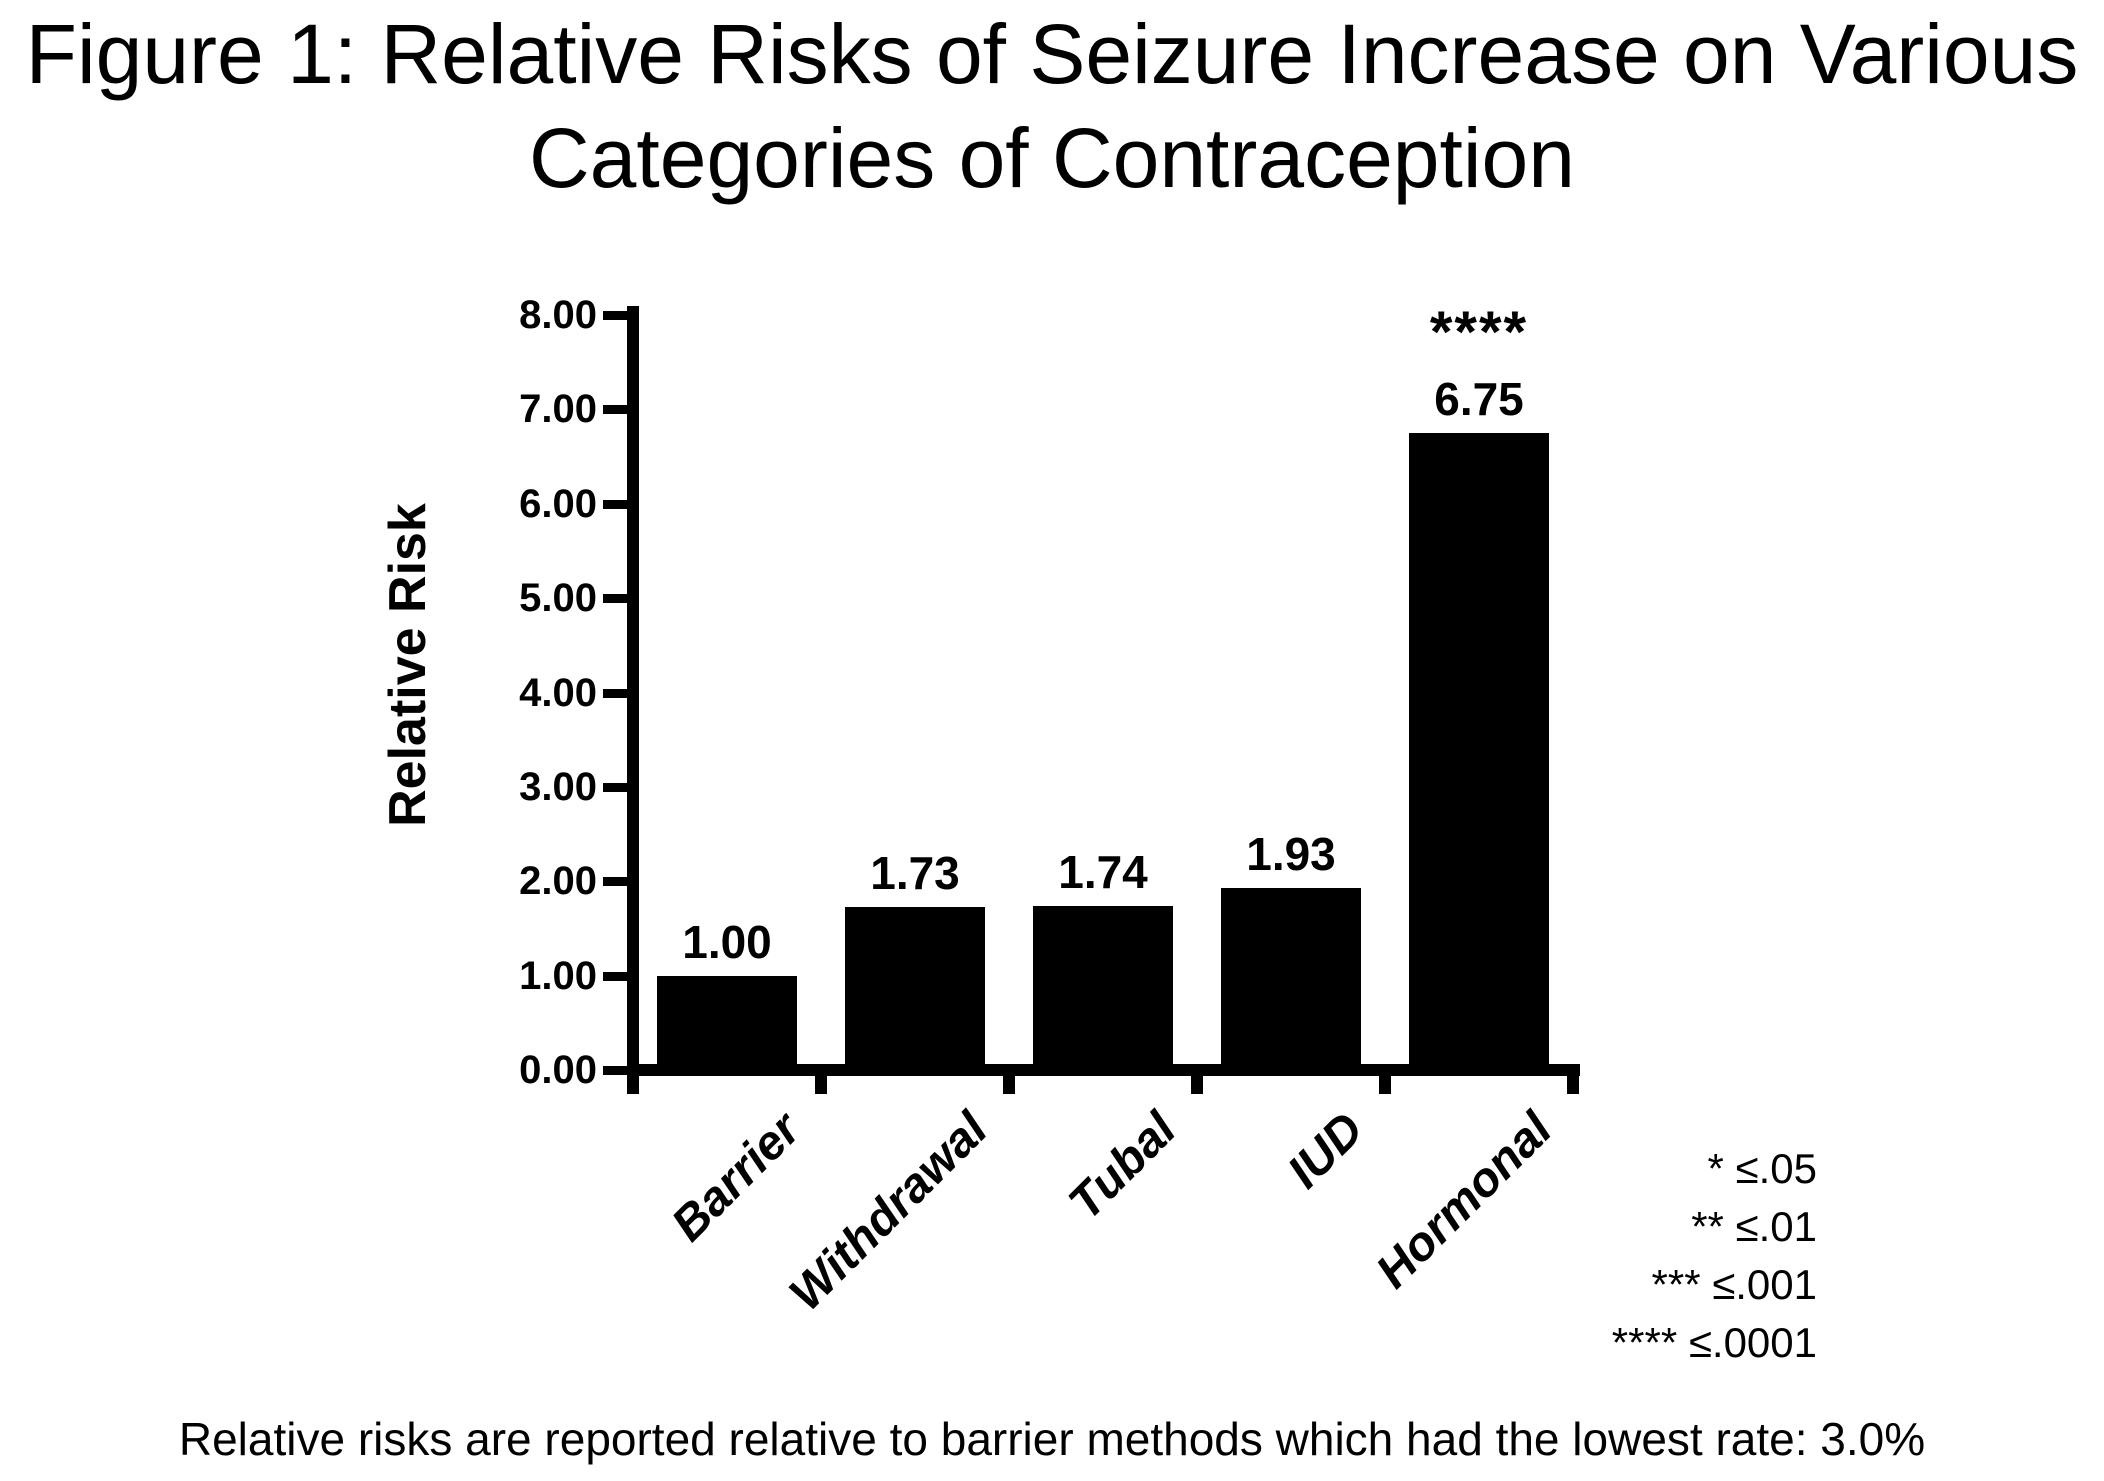  I want to click on y-tick-label: 4.00, so click(558, 692).